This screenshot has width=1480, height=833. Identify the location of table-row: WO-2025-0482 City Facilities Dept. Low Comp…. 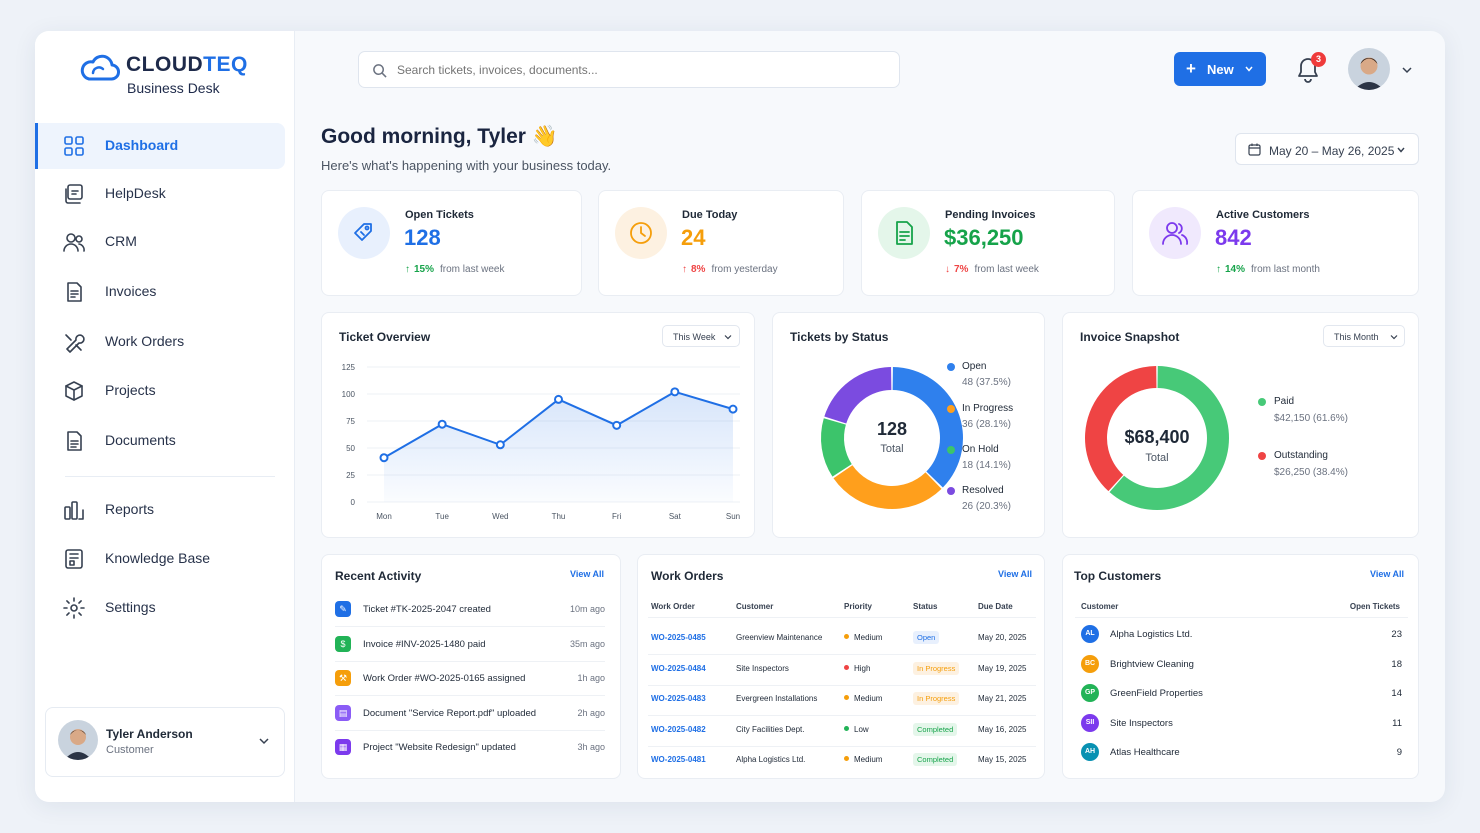
(842, 732).